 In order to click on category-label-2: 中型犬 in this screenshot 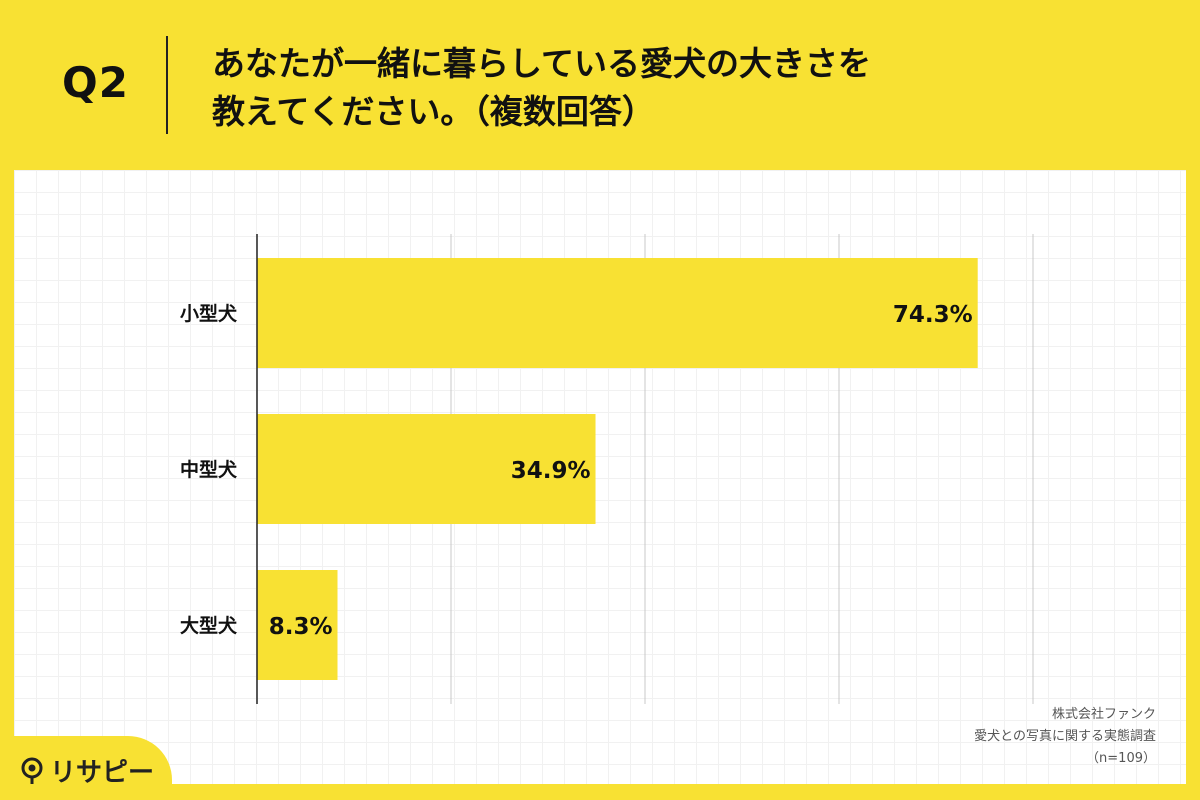, I will do `click(209, 469)`.